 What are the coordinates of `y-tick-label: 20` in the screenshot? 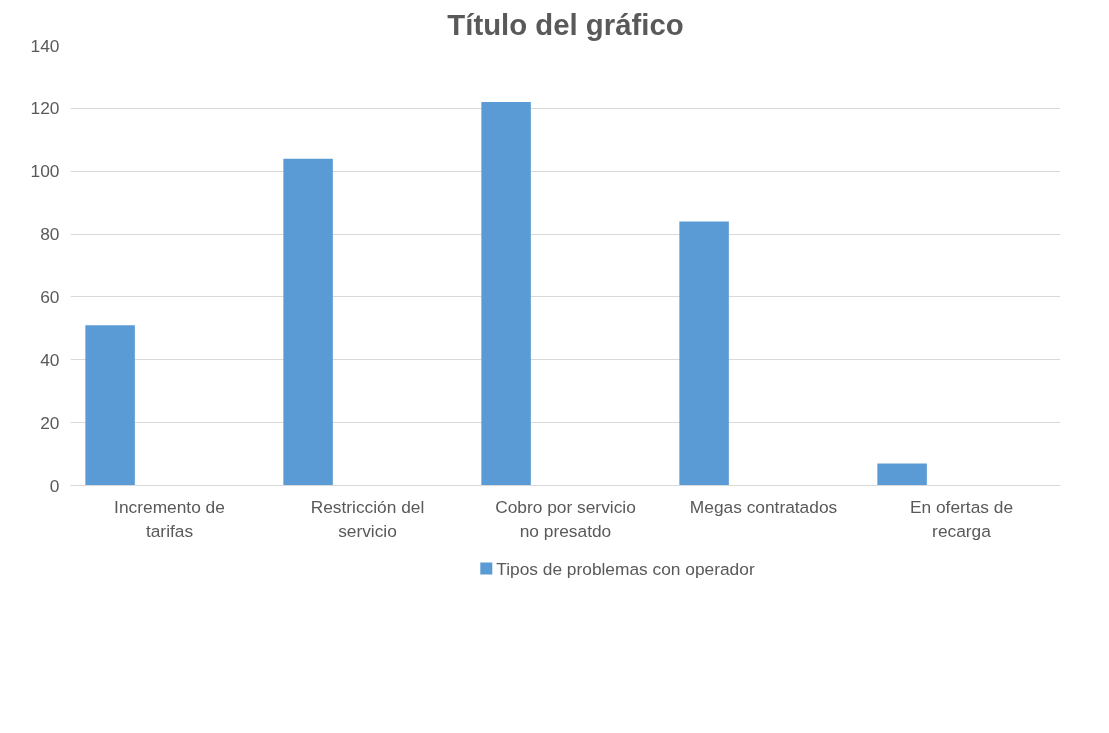 It's located at (50, 422).